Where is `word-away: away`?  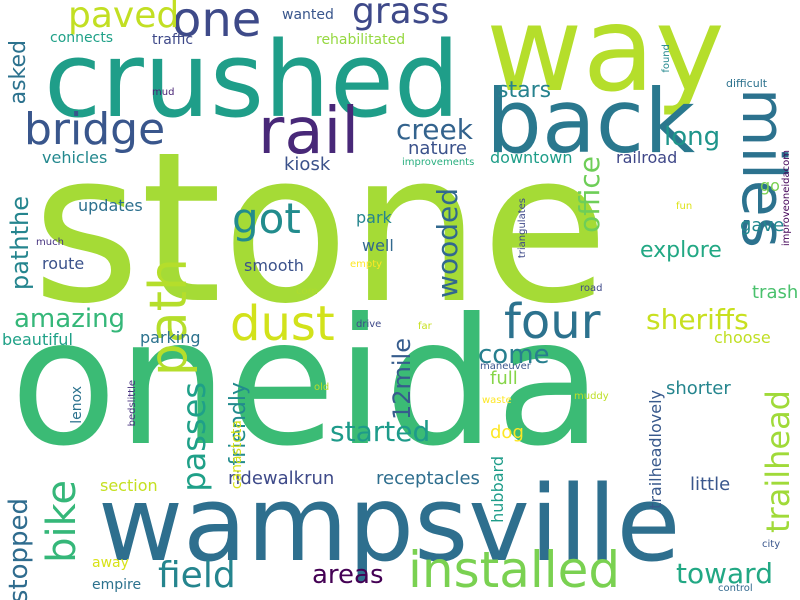 word-away: away is located at coordinates (110, 563).